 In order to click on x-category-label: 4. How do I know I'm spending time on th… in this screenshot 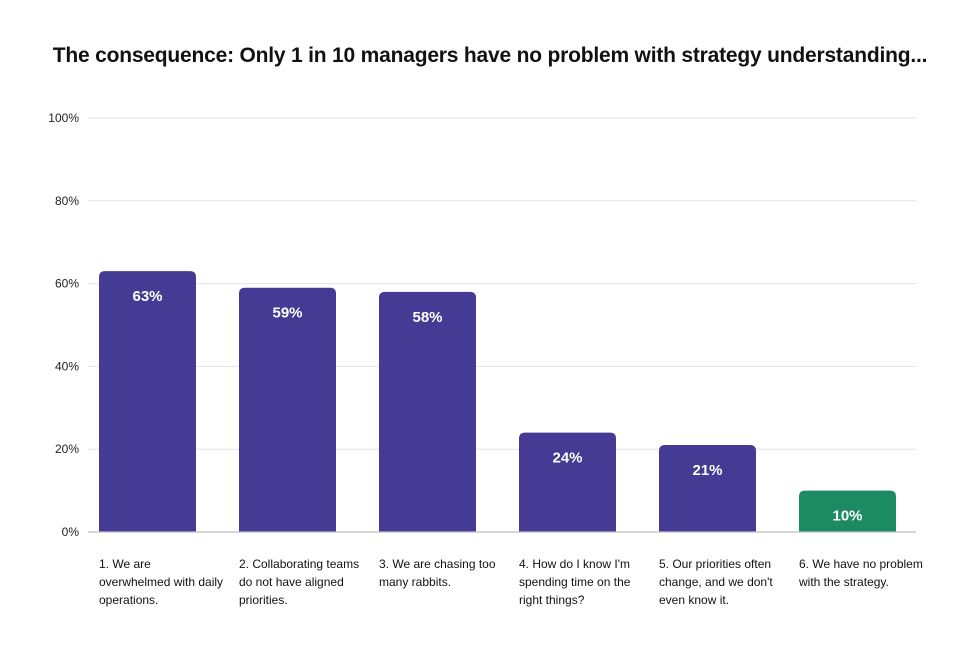, I will do `click(575, 582)`.